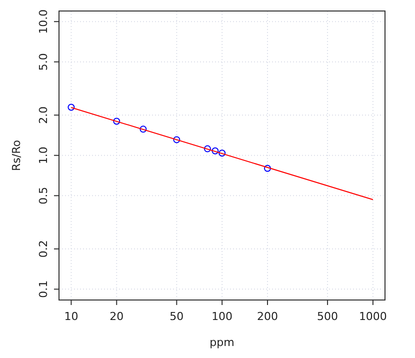 Image resolution: width=415 pixels, height=358 pixels. What do you see at coordinates (43, 155) in the screenshot?
I see `y-tick-label: 1.0` at bounding box center [43, 155].